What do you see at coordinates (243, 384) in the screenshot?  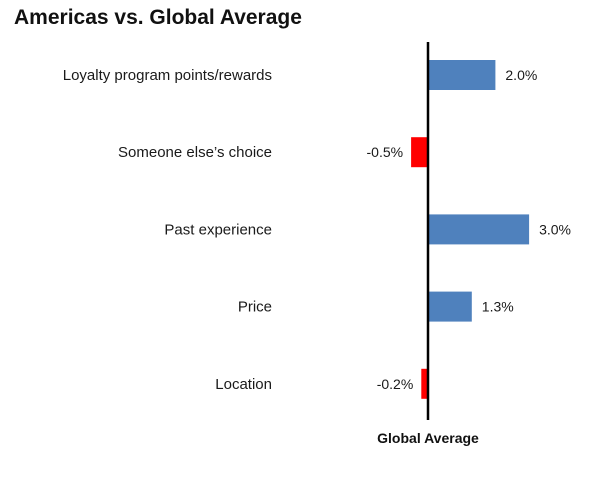 I see `category-label-location: Location` at bounding box center [243, 384].